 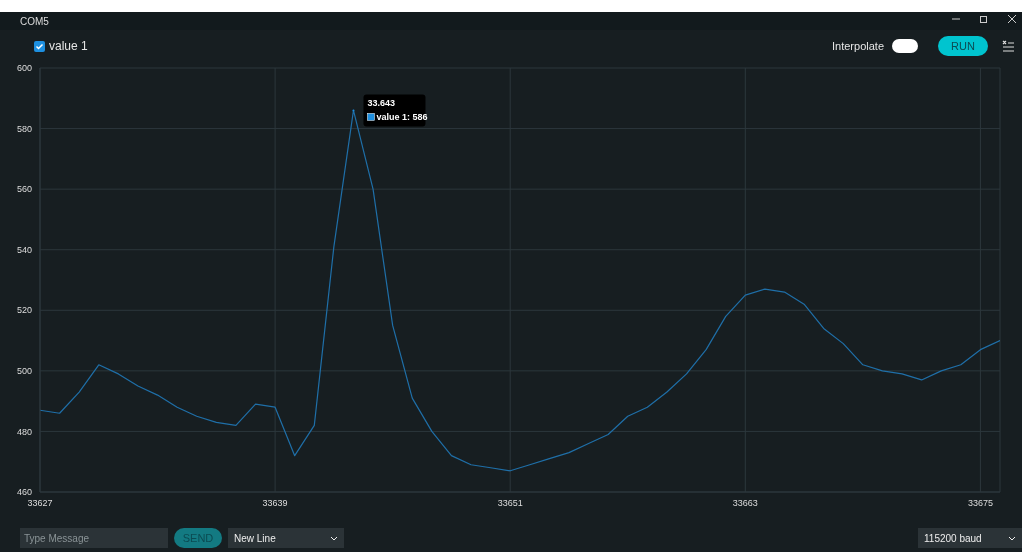 What do you see at coordinates (24, 128) in the screenshot?
I see `y-tick-label: 580` at bounding box center [24, 128].